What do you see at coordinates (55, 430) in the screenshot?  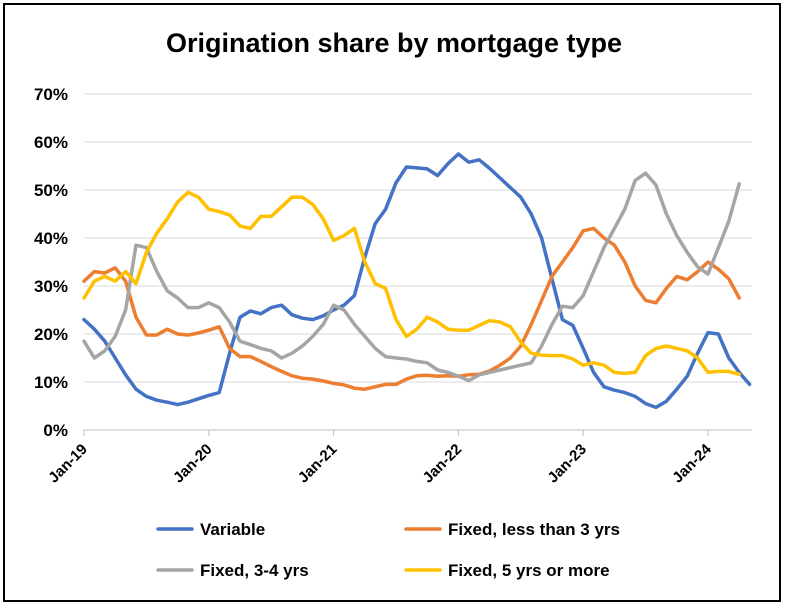 I see `y-tick-label: 0%` at bounding box center [55, 430].